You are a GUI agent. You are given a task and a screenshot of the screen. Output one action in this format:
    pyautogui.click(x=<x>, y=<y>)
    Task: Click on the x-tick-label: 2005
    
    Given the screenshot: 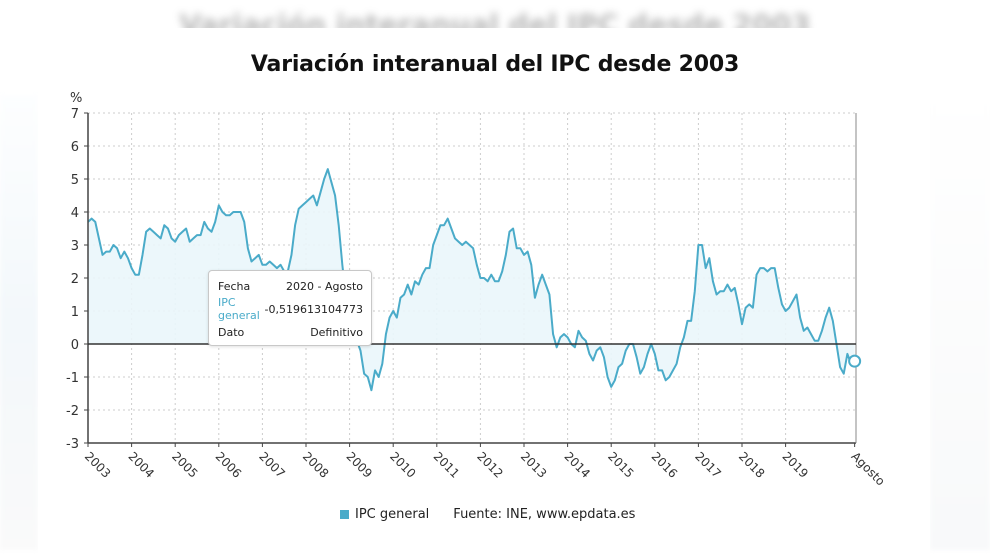 What is the action you would take?
    pyautogui.click(x=184, y=464)
    